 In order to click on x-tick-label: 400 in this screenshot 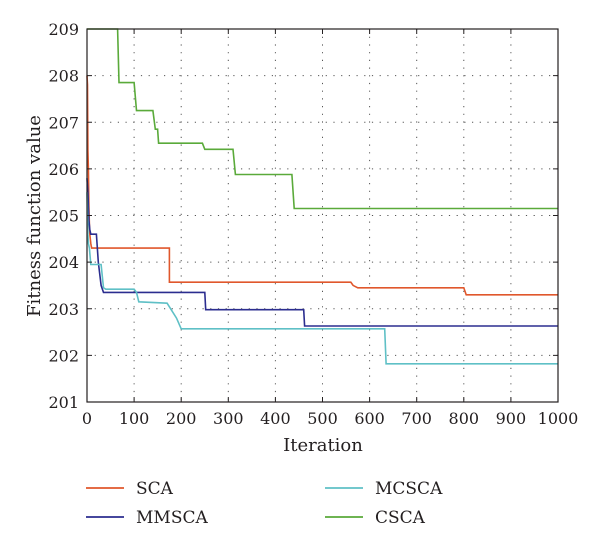, I will do `click(275, 418)`.